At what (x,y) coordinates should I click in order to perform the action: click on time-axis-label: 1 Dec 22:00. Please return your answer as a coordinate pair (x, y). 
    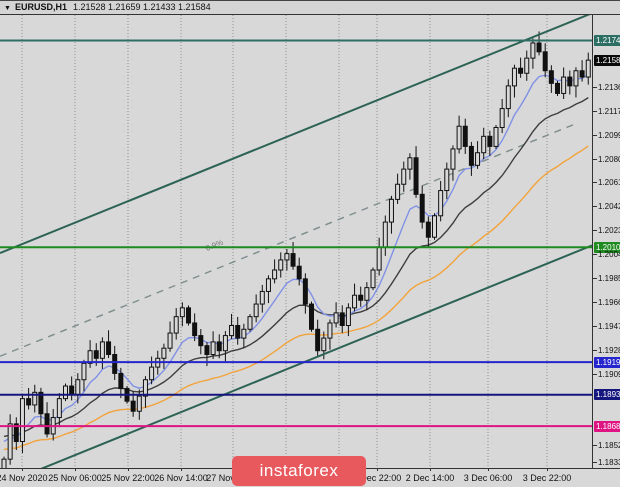
    Looking at the image, I should click on (377, 478).